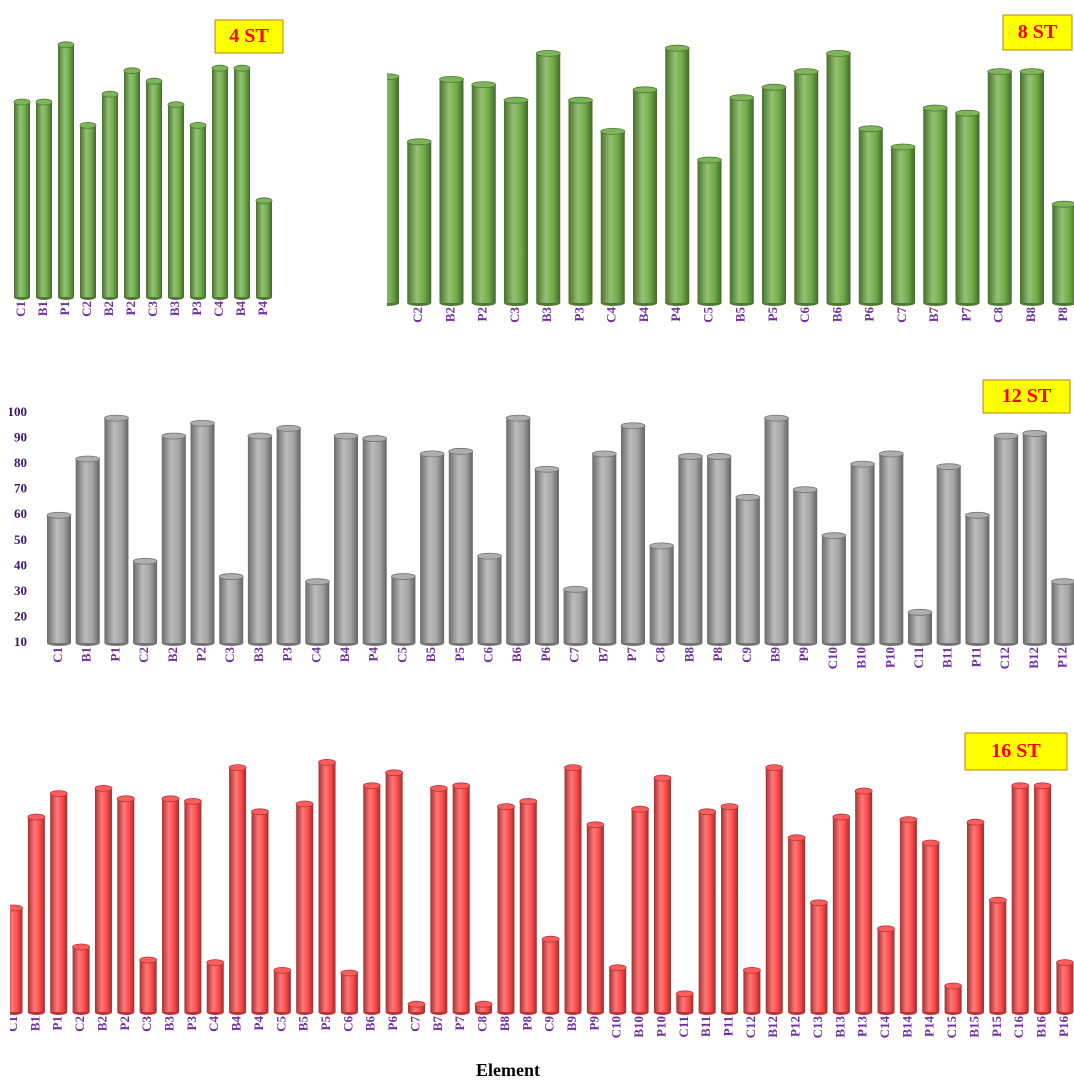 This screenshot has height=1081, width=1074. Describe the element at coordinates (236, 1024) in the screenshot. I see `x-tick-label: B4` at that location.